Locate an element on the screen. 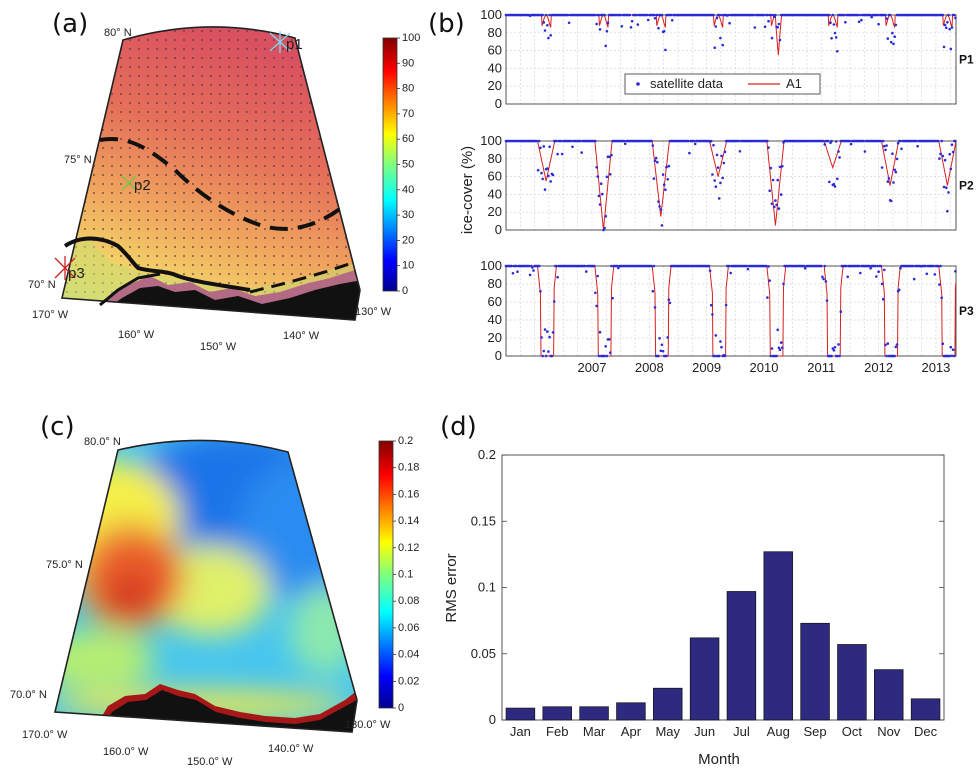 The height and width of the screenshot is (770, 978). y-tick-label: 100 is located at coordinates (491, 140).